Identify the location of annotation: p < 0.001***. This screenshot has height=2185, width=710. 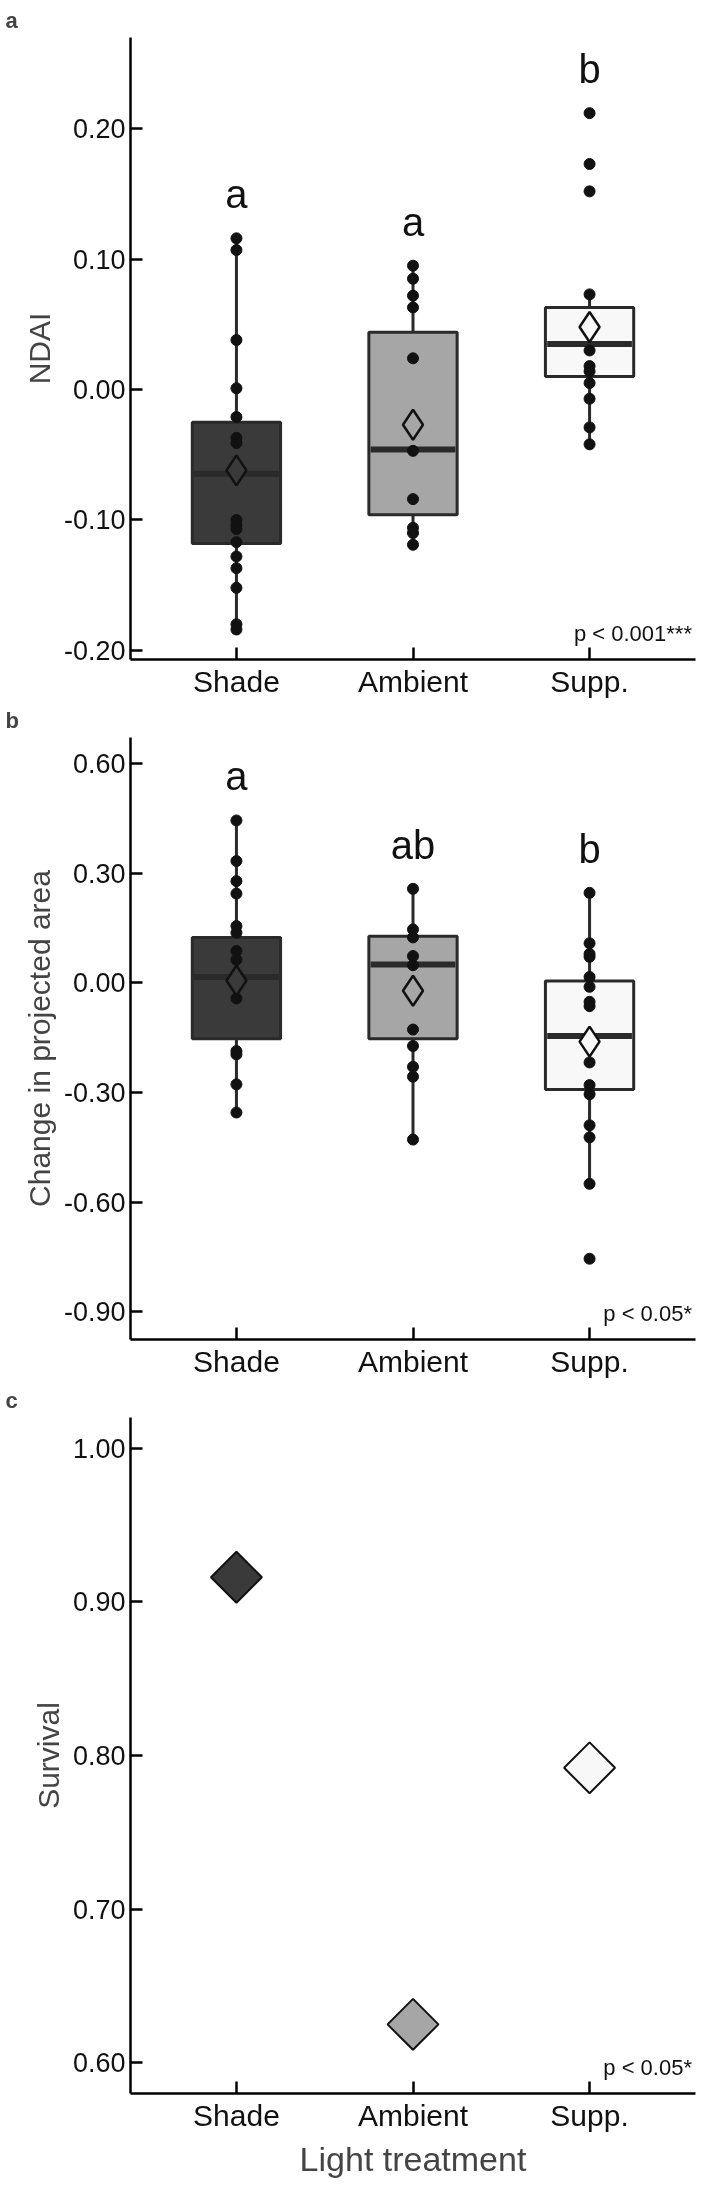
(633, 633).